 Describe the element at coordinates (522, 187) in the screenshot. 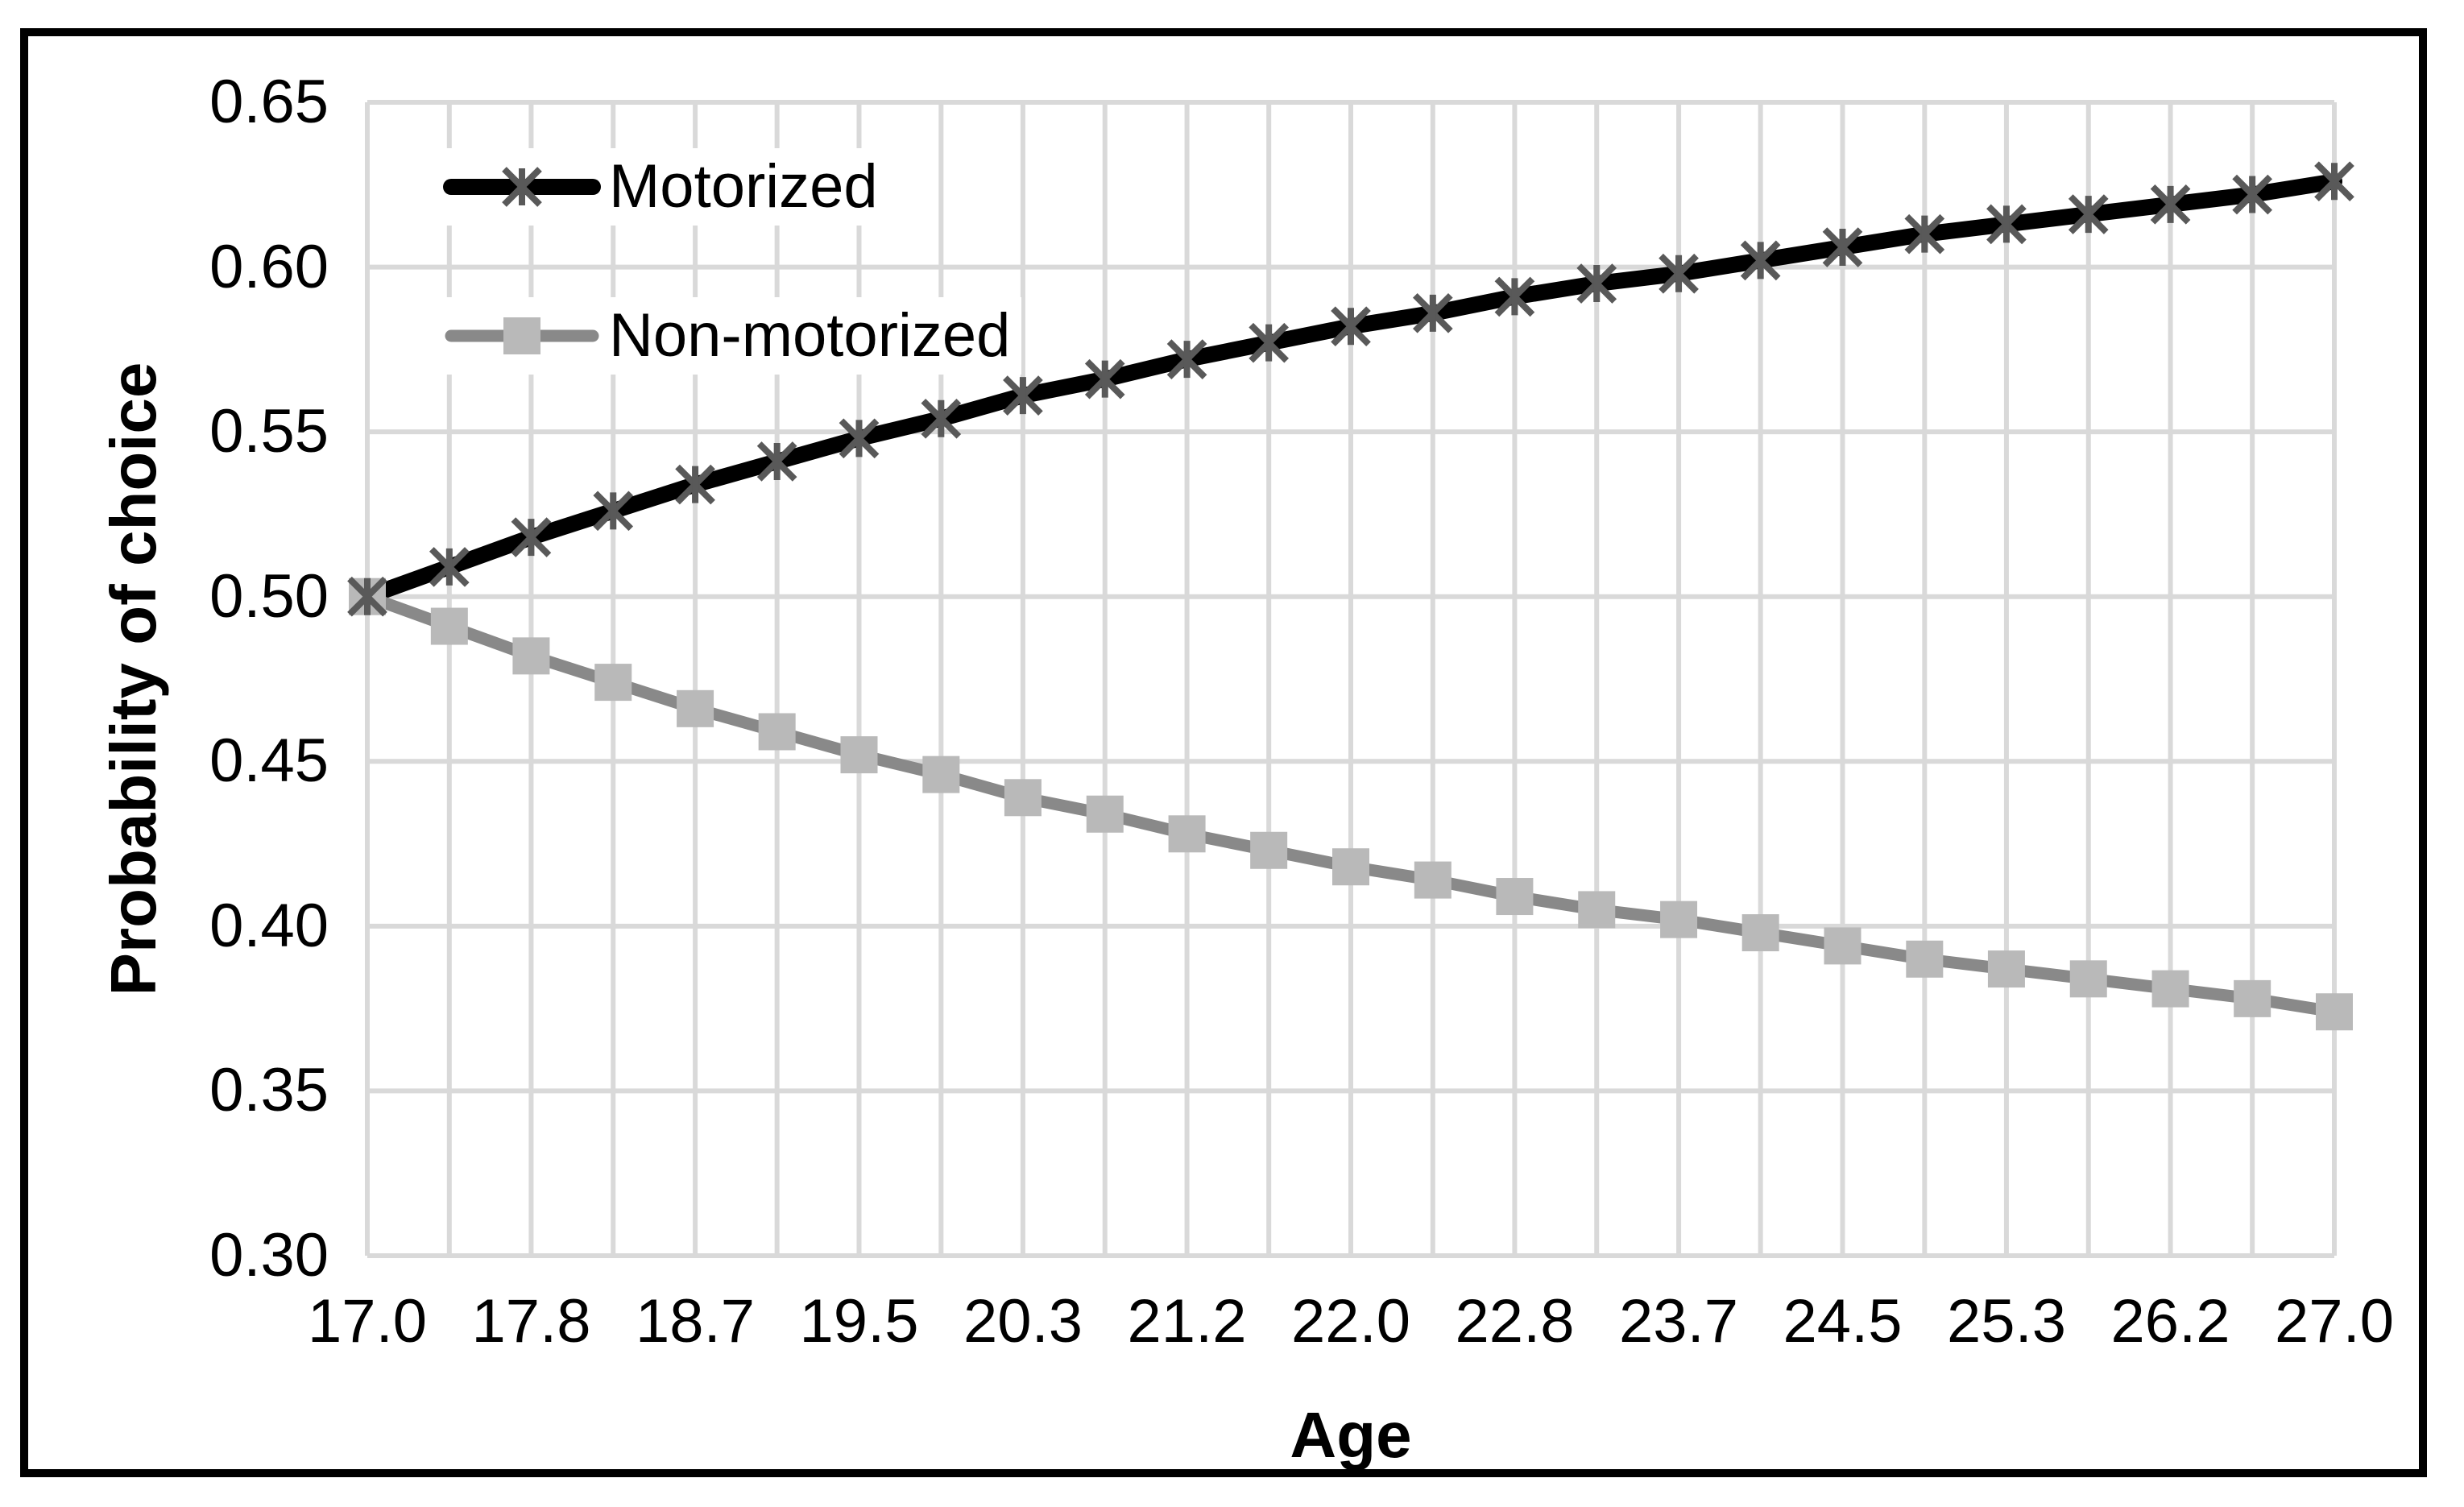

I see `motorized-legend-sample-icon` at that location.